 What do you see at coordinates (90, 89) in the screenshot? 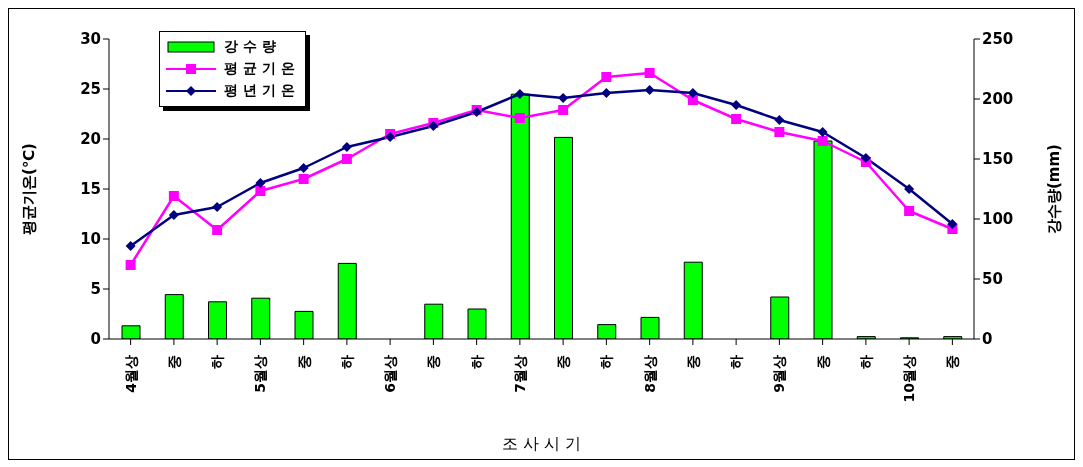
I see `y-tick-label: 25` at bounding box center [90, 89].